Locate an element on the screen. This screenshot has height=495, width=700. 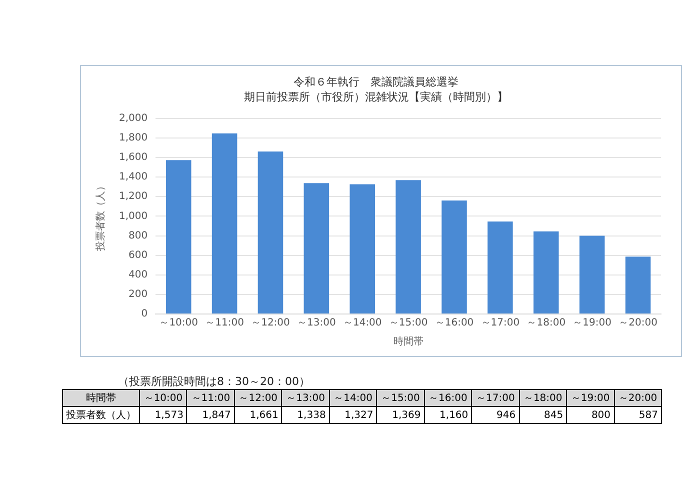
category-label: ～17:00 is located at coordinates (495, 398).